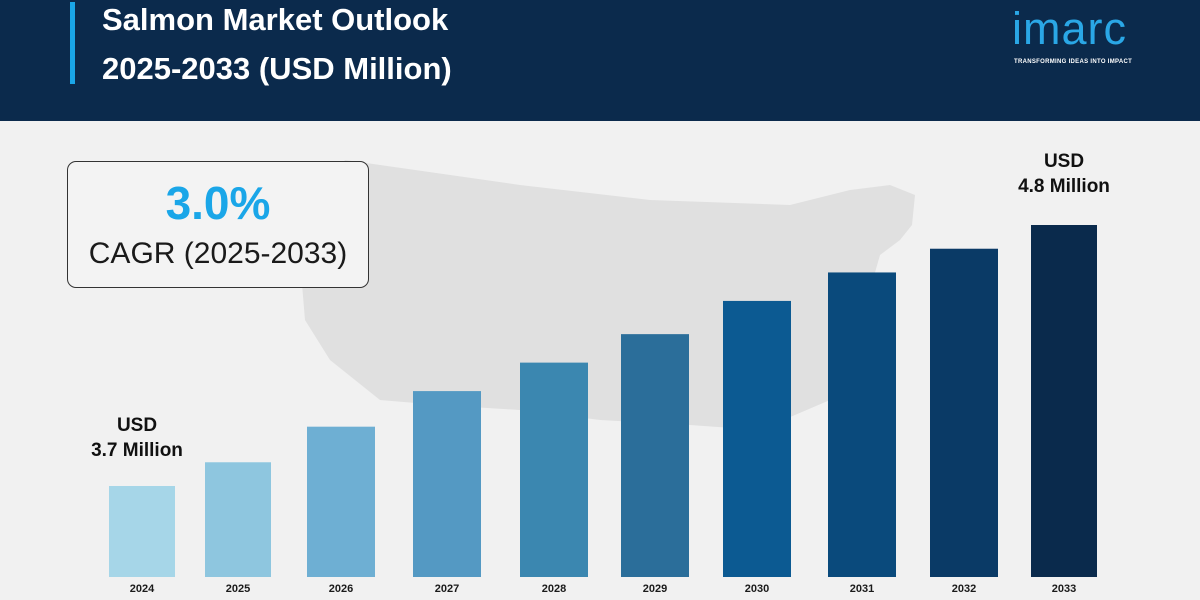 Image resolution: width=1200 pixels, height=600 pixels. I want to click on bar-2029, so click(655, 455).